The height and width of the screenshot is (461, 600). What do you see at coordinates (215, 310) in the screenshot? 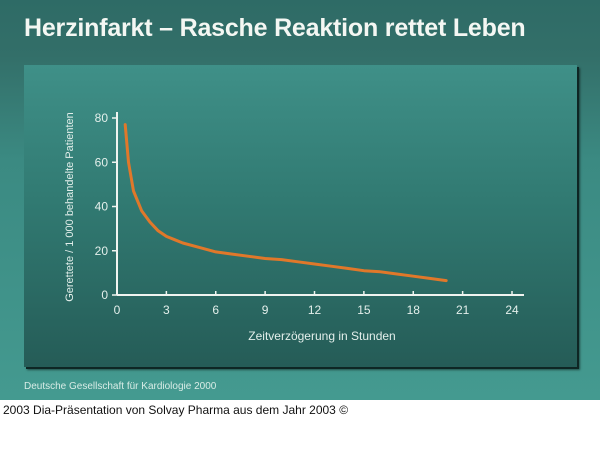
I see `x-tick-label: 6` at bounding box center [215, 310].